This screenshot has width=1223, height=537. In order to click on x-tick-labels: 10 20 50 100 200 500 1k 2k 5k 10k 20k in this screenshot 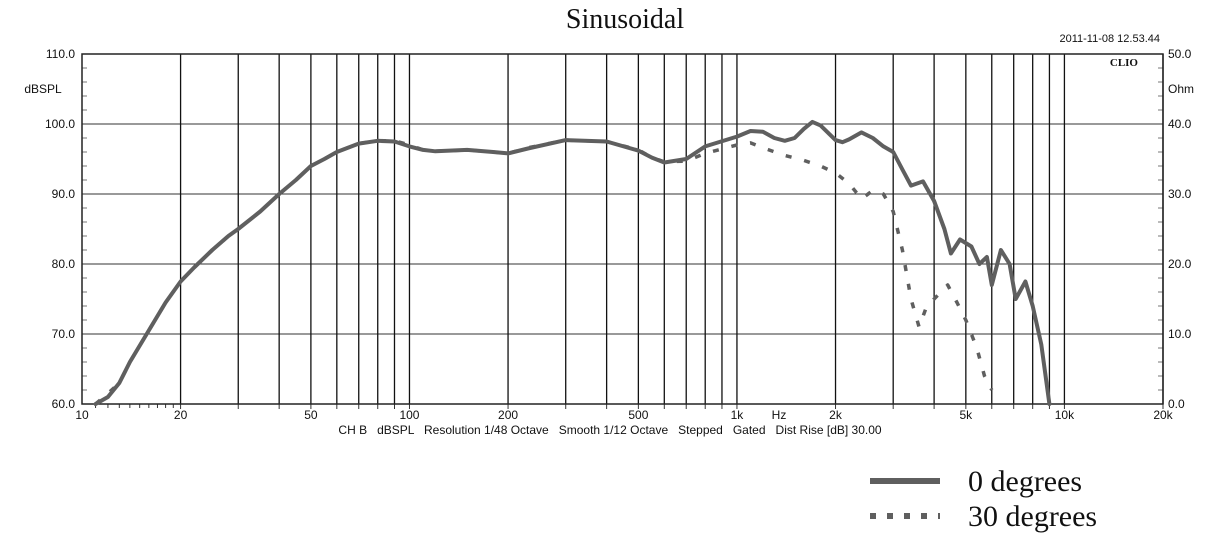, I will do `click(624, 415)`.